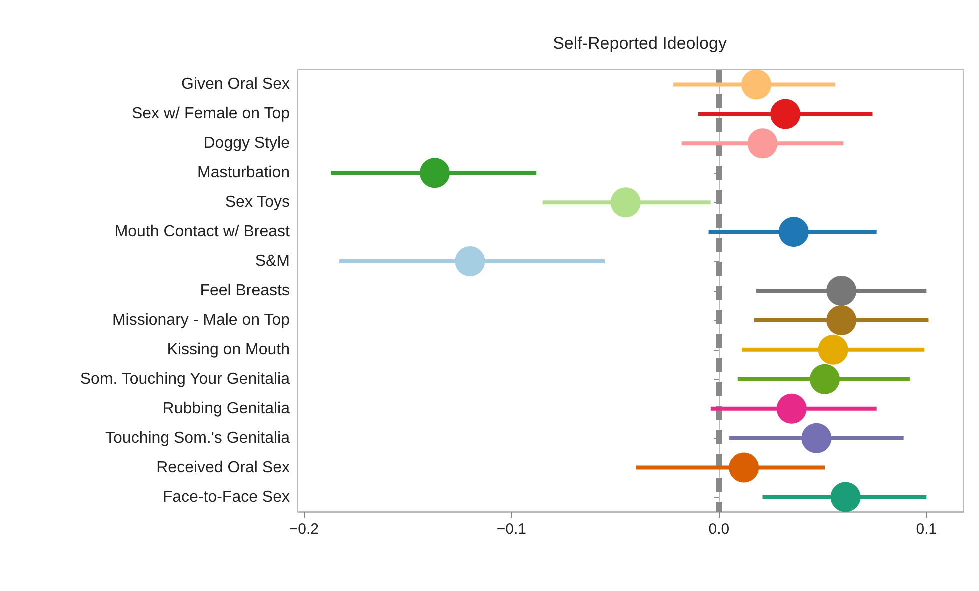 The width and height of the screenshot is (979, 591). I want to click on y-tick-label: Doggy Style, so click(247, 143).